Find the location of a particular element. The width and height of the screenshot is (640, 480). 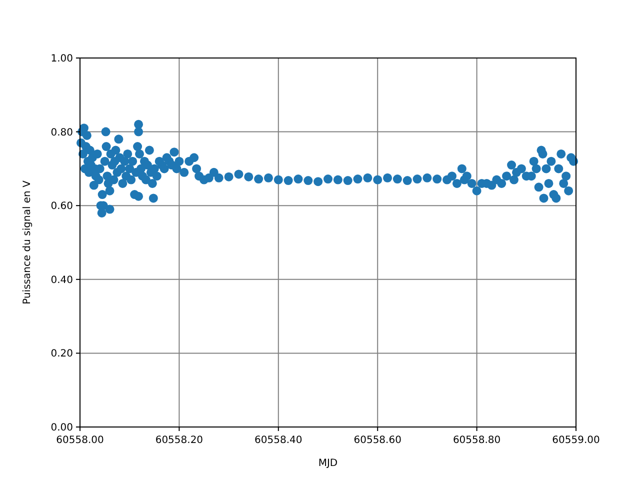

x-tick-label: 60558.80 is located at coordinates (476, 440).